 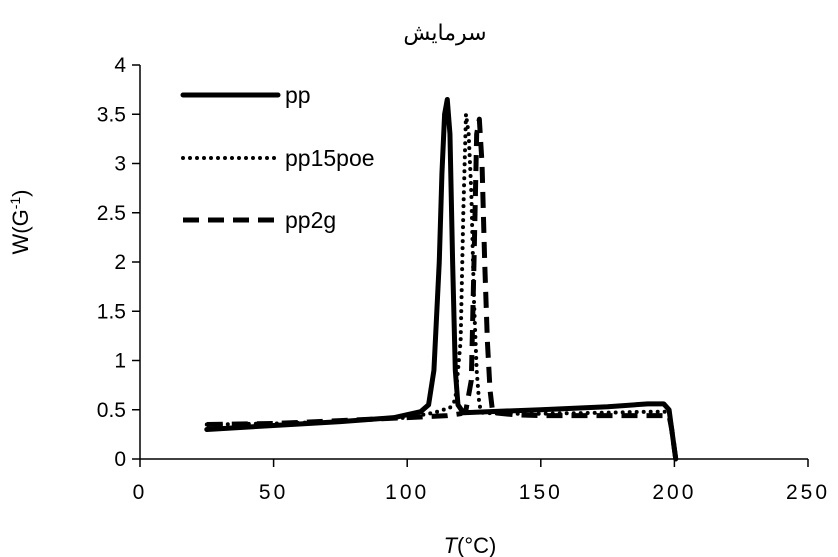 What do you see at coordinates (330, 158) in the screenshot?
I see `legend-label-pp15poe: pp15poe` at bounding box center [330, 158].